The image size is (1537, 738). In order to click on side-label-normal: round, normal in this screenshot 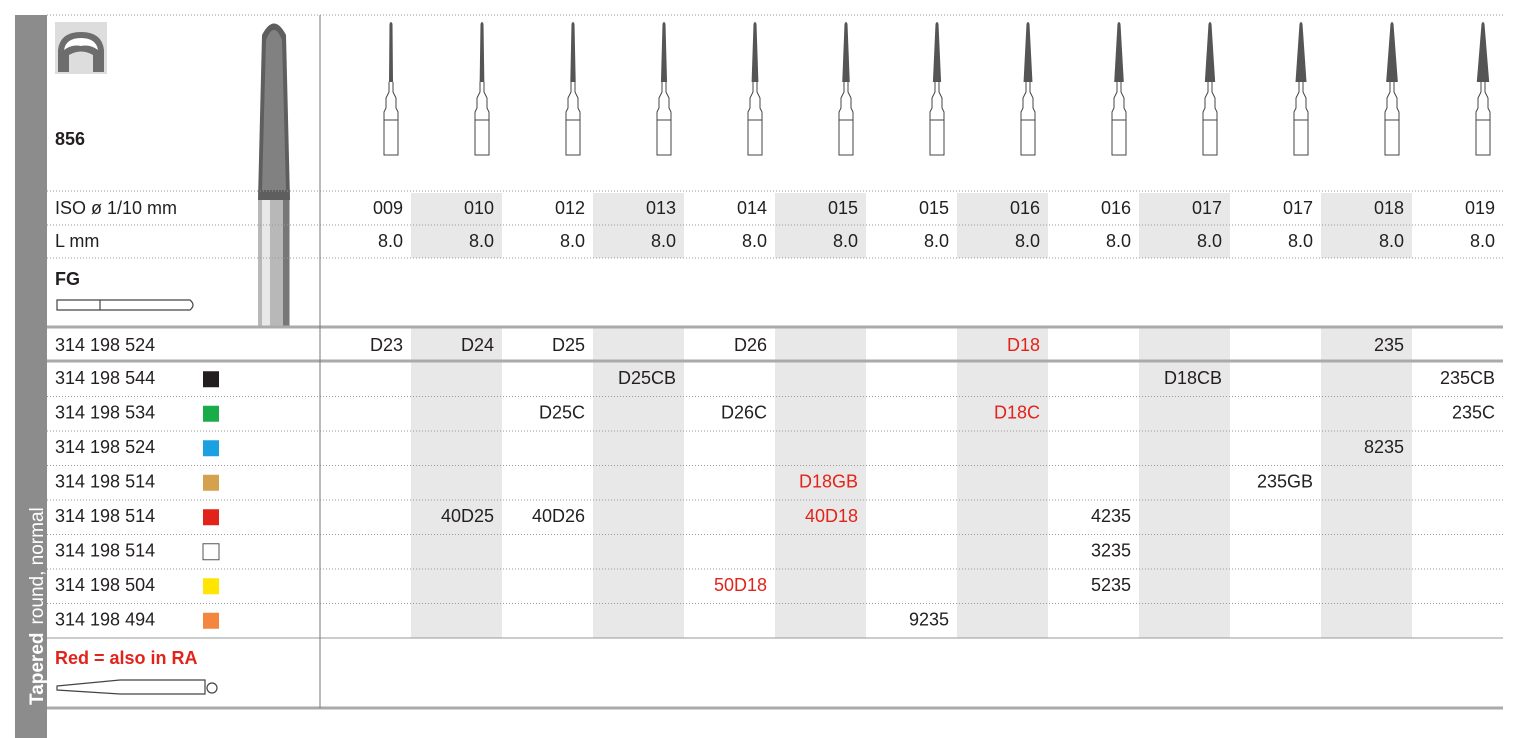, I will do `click(37, 565)`.